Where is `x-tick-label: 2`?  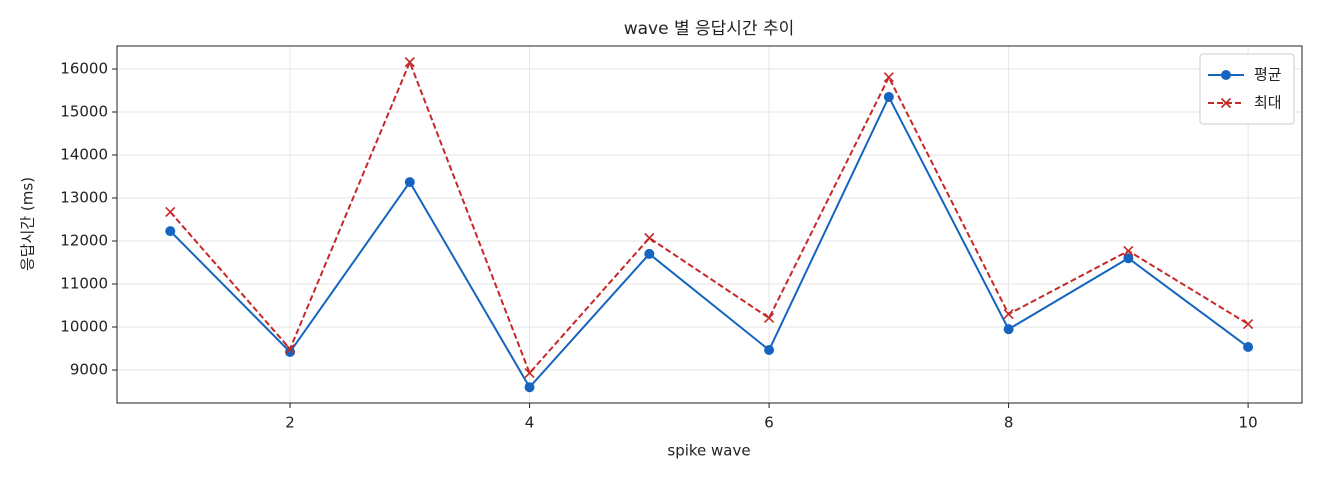 x-tick-label: 2 is located at coordinates (290, 423).